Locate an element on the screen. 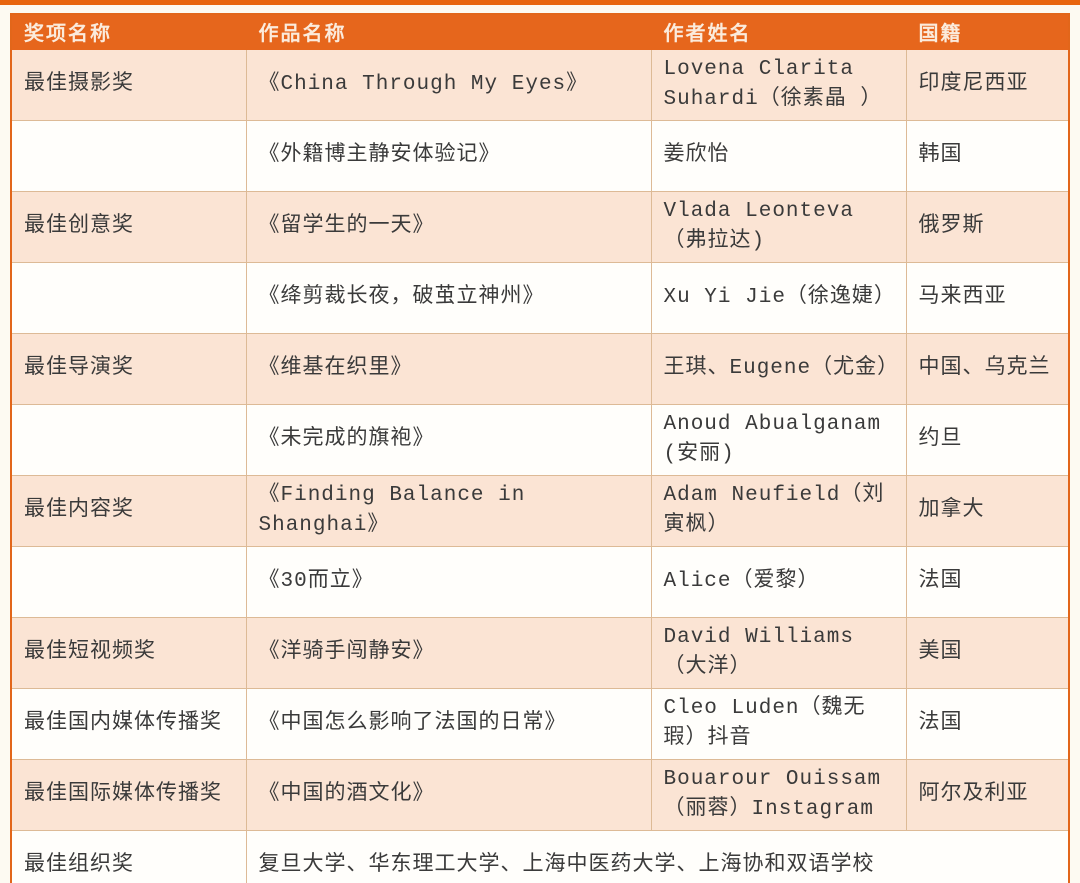 The image size is (1080, 883). awards-table-header: 奖项名称 作品名称 作者姓名 国籍 is located at coordinates (540, 31).